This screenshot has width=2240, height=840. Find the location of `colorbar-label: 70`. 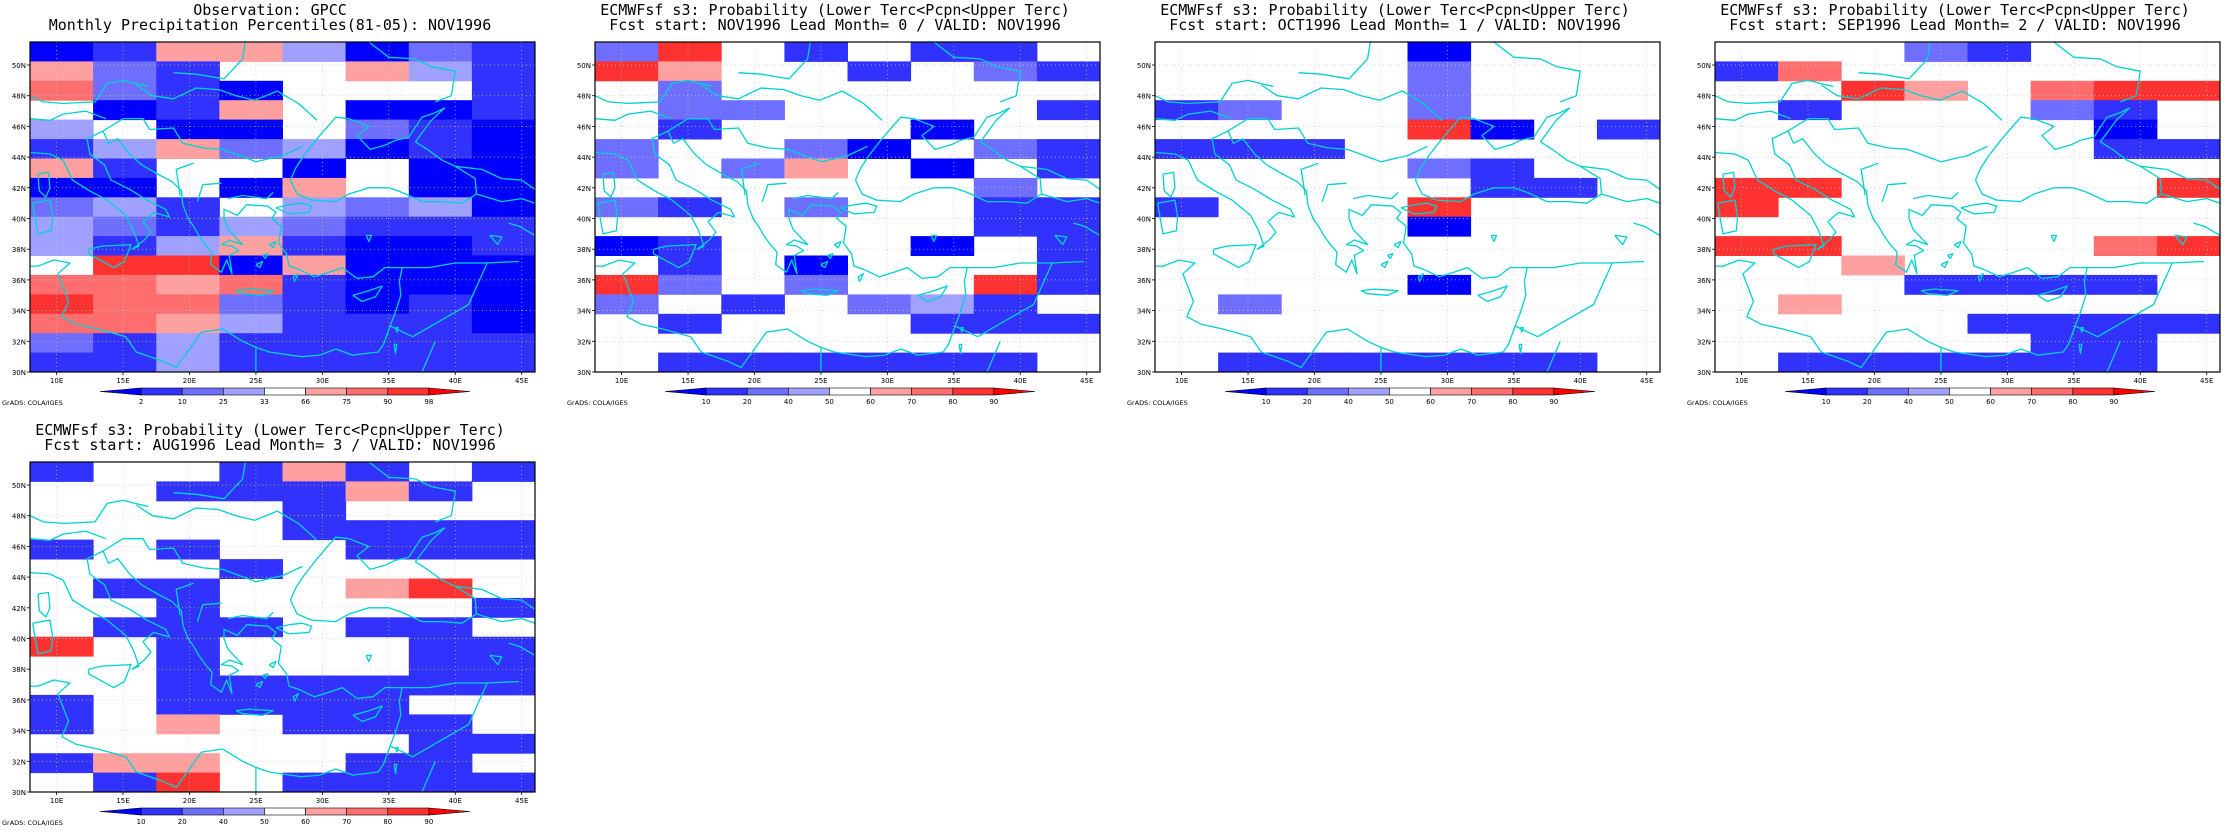

colorbar-label: 70 is located at coordinates (346, 822).